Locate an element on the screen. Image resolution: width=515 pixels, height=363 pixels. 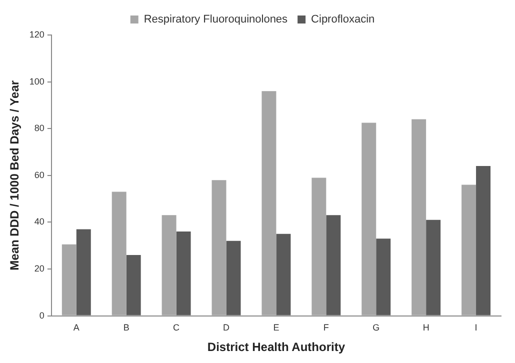
y-tick-label: 100 is located at coordinates (36, 81).